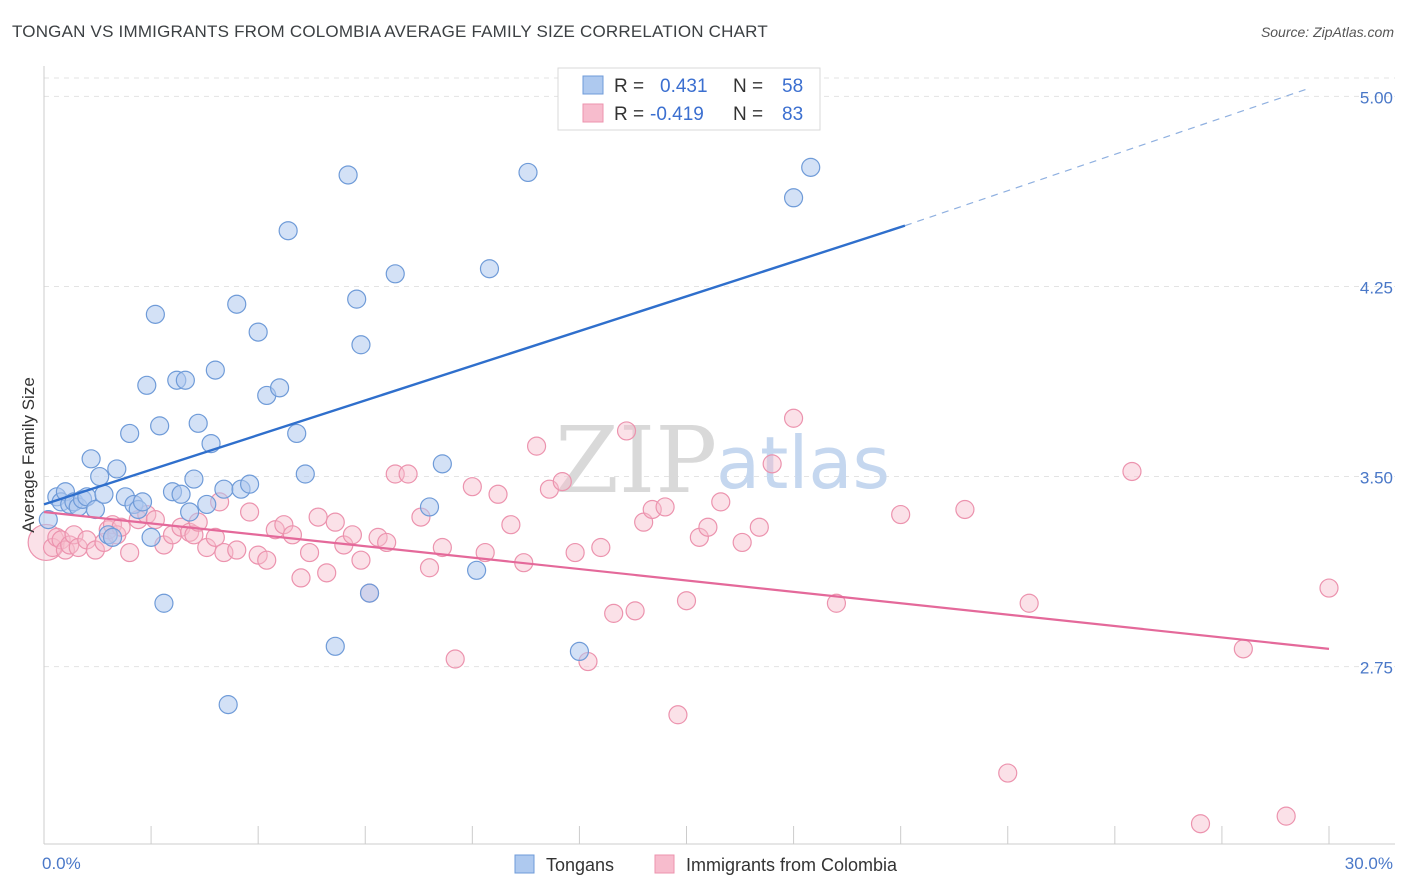 The width and height of the screenshot is (1406, 892). I want to click on legend-r-value: 0.431, so click(684, 86).